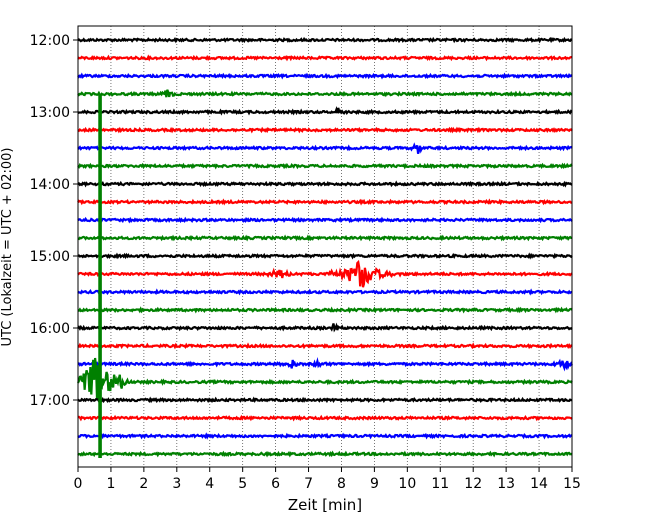 Image resolution: width=650 pixels, height=524 pixels. What do you see at coordinates (50, 329) in the screenshot?
I see `y-tick-label: 16:00` at bounding box center [50, 329].